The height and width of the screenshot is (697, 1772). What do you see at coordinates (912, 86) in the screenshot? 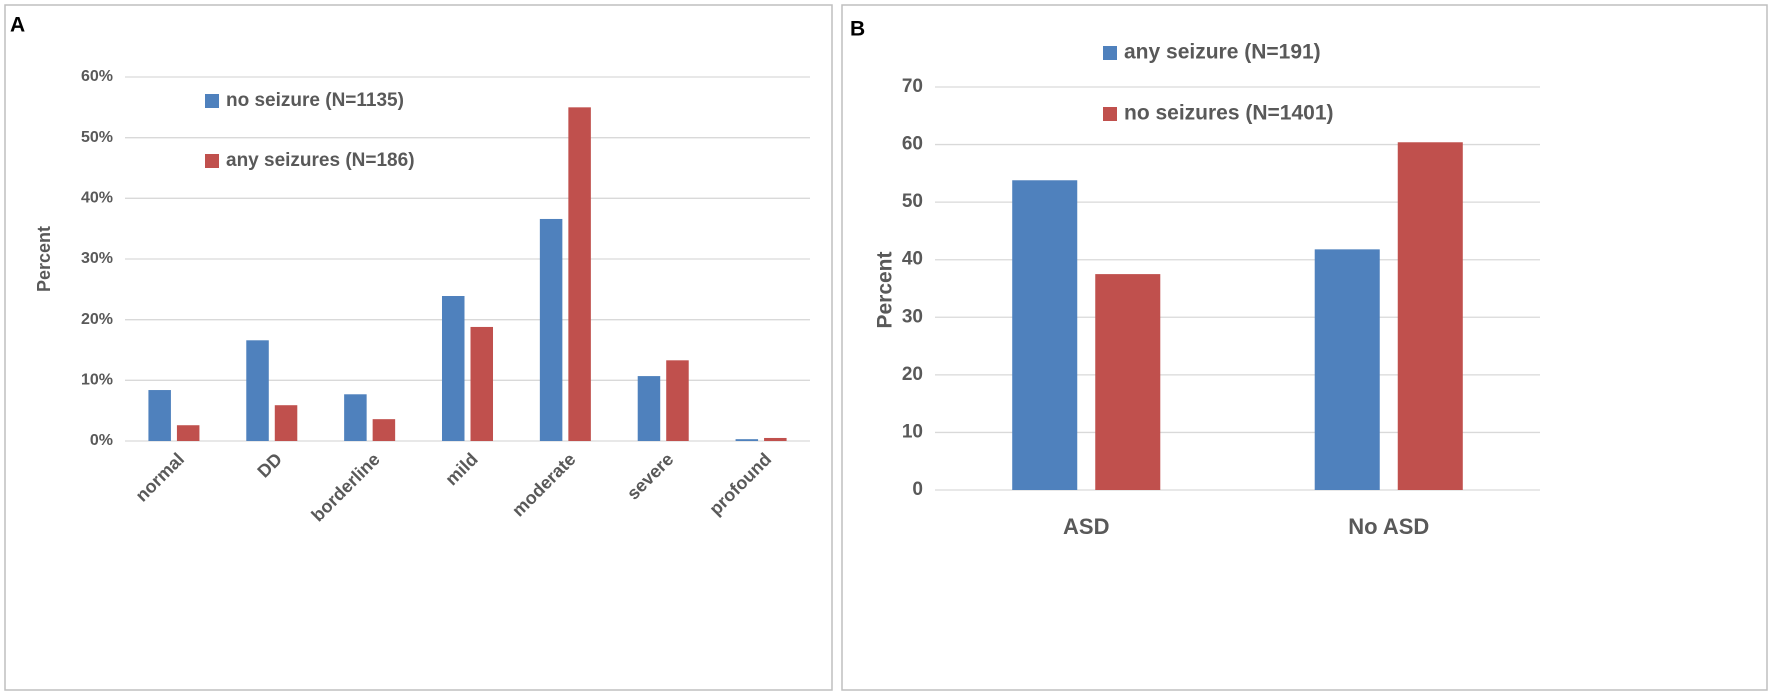
I see `y-tick-label: 70` at bounding box center [912, 86].